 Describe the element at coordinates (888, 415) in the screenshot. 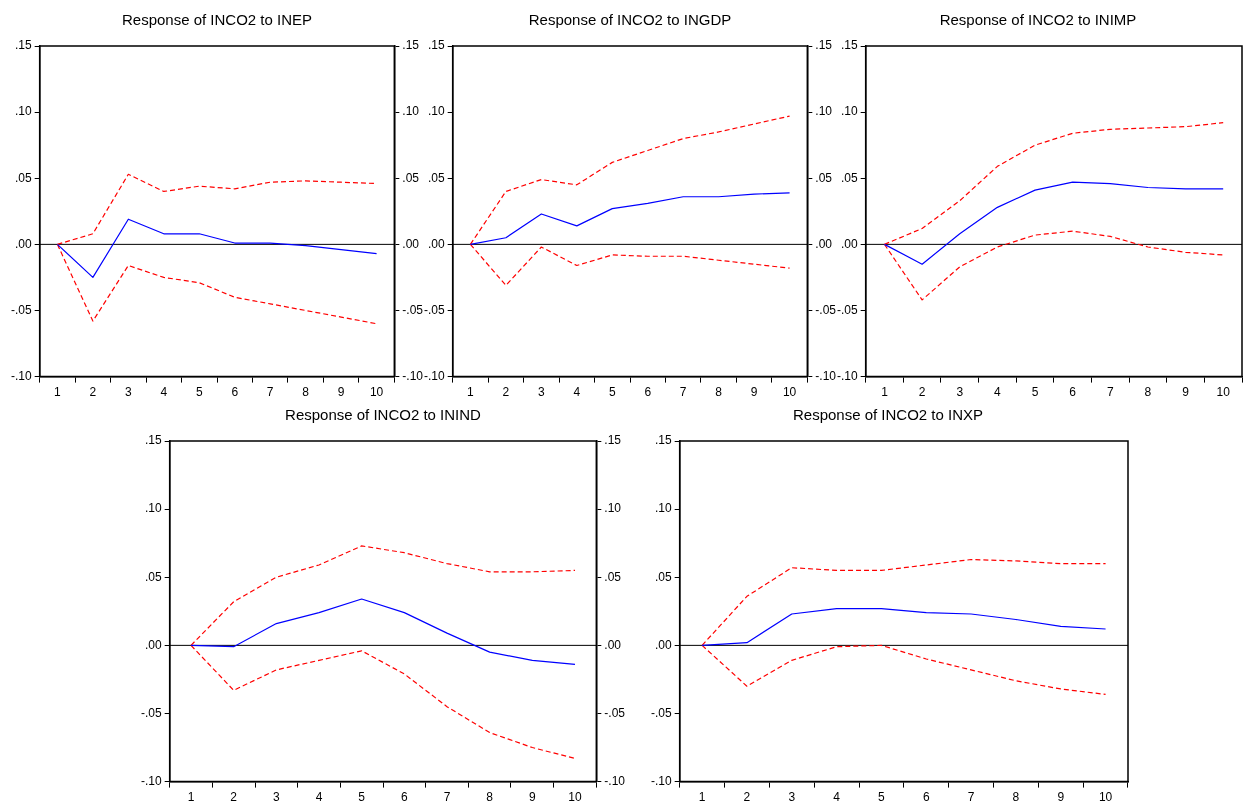

I see `chart-title: Response of INCO2 to INXP` at that location.